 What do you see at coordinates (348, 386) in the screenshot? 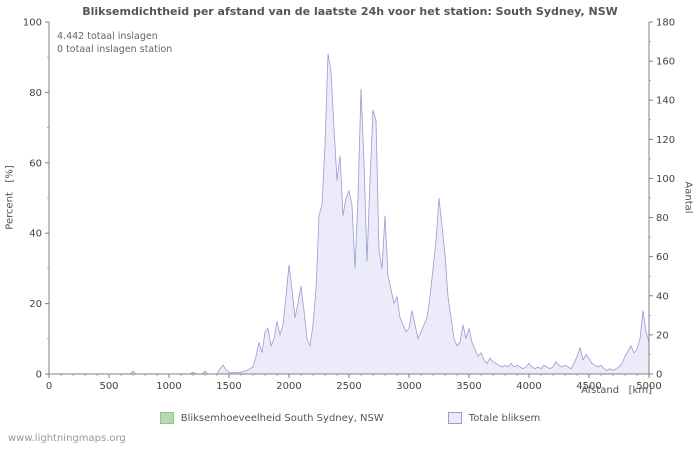
I see `svg-text: 2500` at bounding box center [348, 386].